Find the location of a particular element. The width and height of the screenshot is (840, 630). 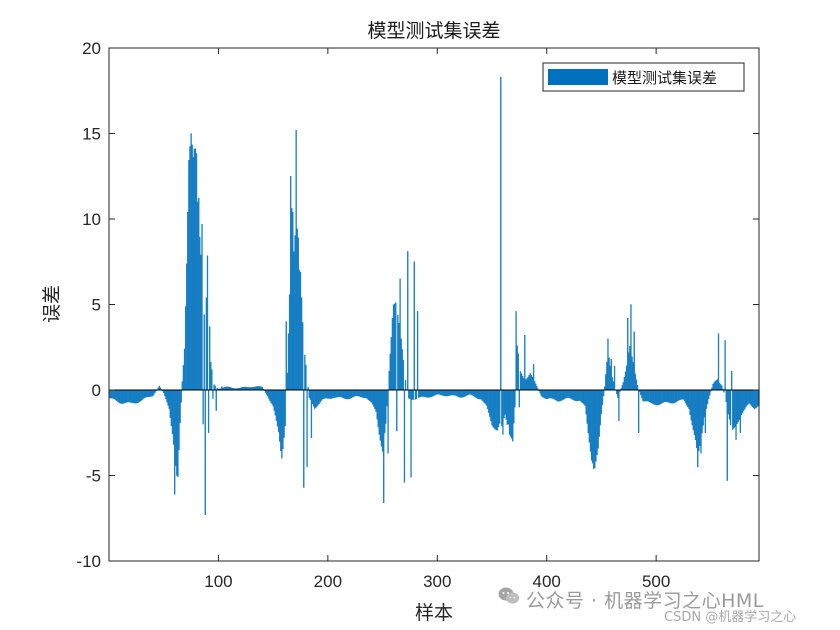

legend-entry-label: 模型测试集误差 is located at coordinates (664, 78).